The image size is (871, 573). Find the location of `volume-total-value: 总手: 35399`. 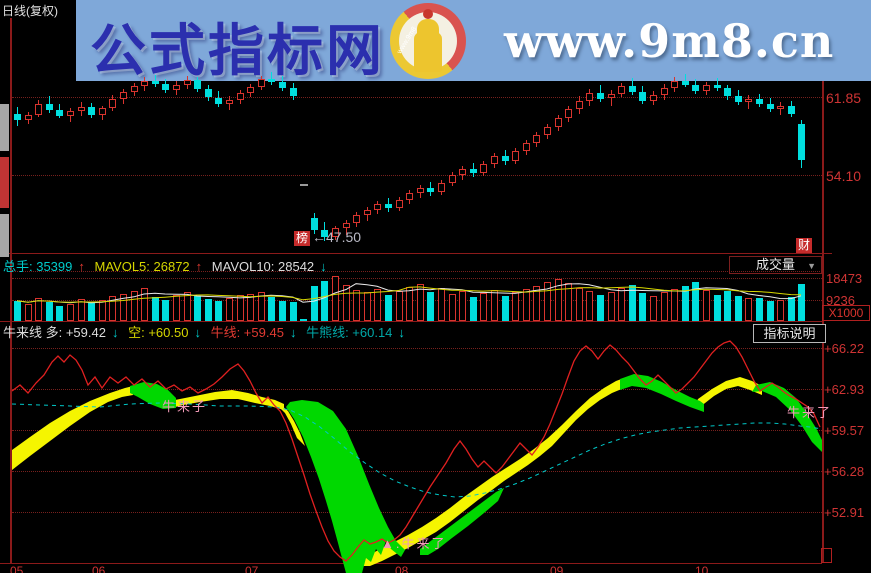

volume-total-value: 总手: 35399 is located at coordinates (38, 266).